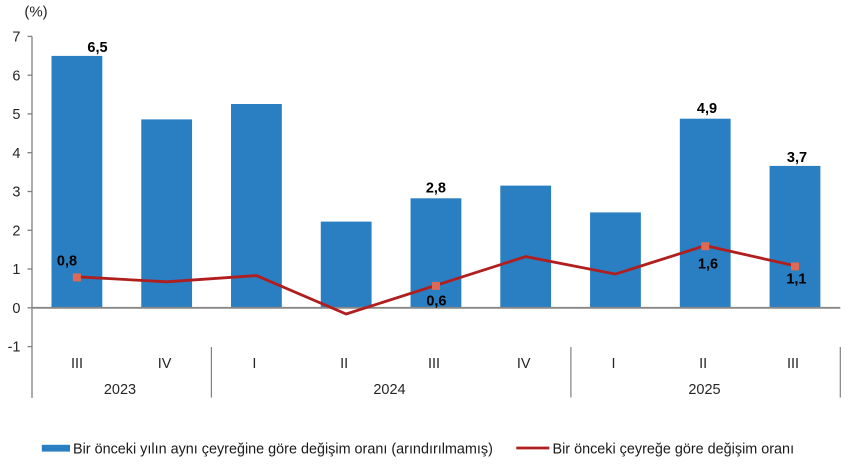  I want to click on svg-text: 4,9, so click(707, 109).